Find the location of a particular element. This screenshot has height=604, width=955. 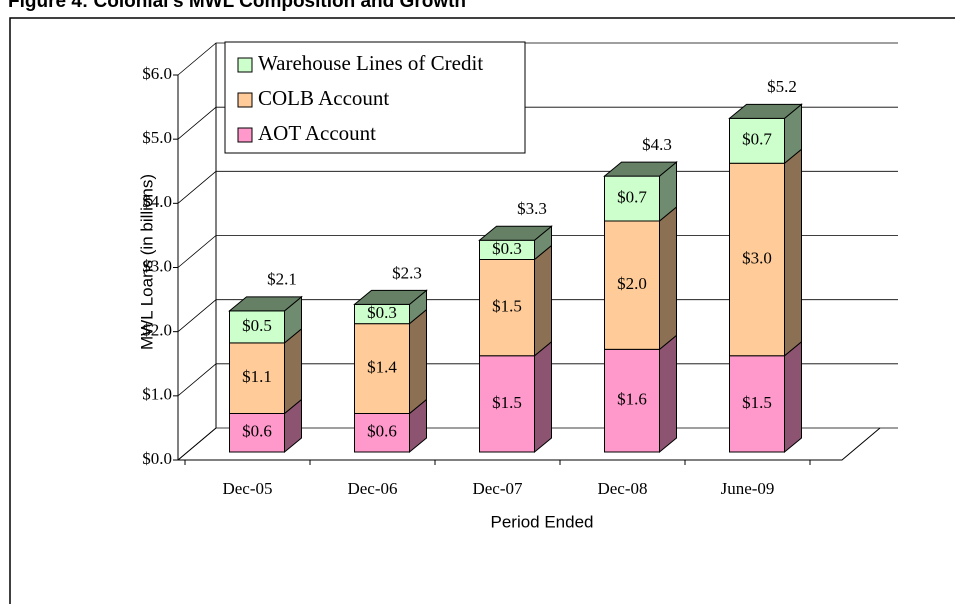

y-tick-label: $0.0 is located at coordinates (157, 458).